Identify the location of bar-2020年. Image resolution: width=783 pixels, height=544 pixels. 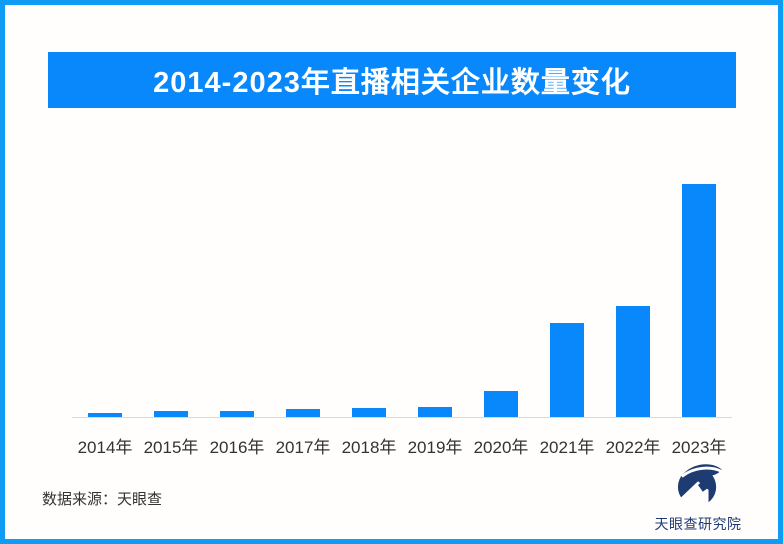
(501, 403).